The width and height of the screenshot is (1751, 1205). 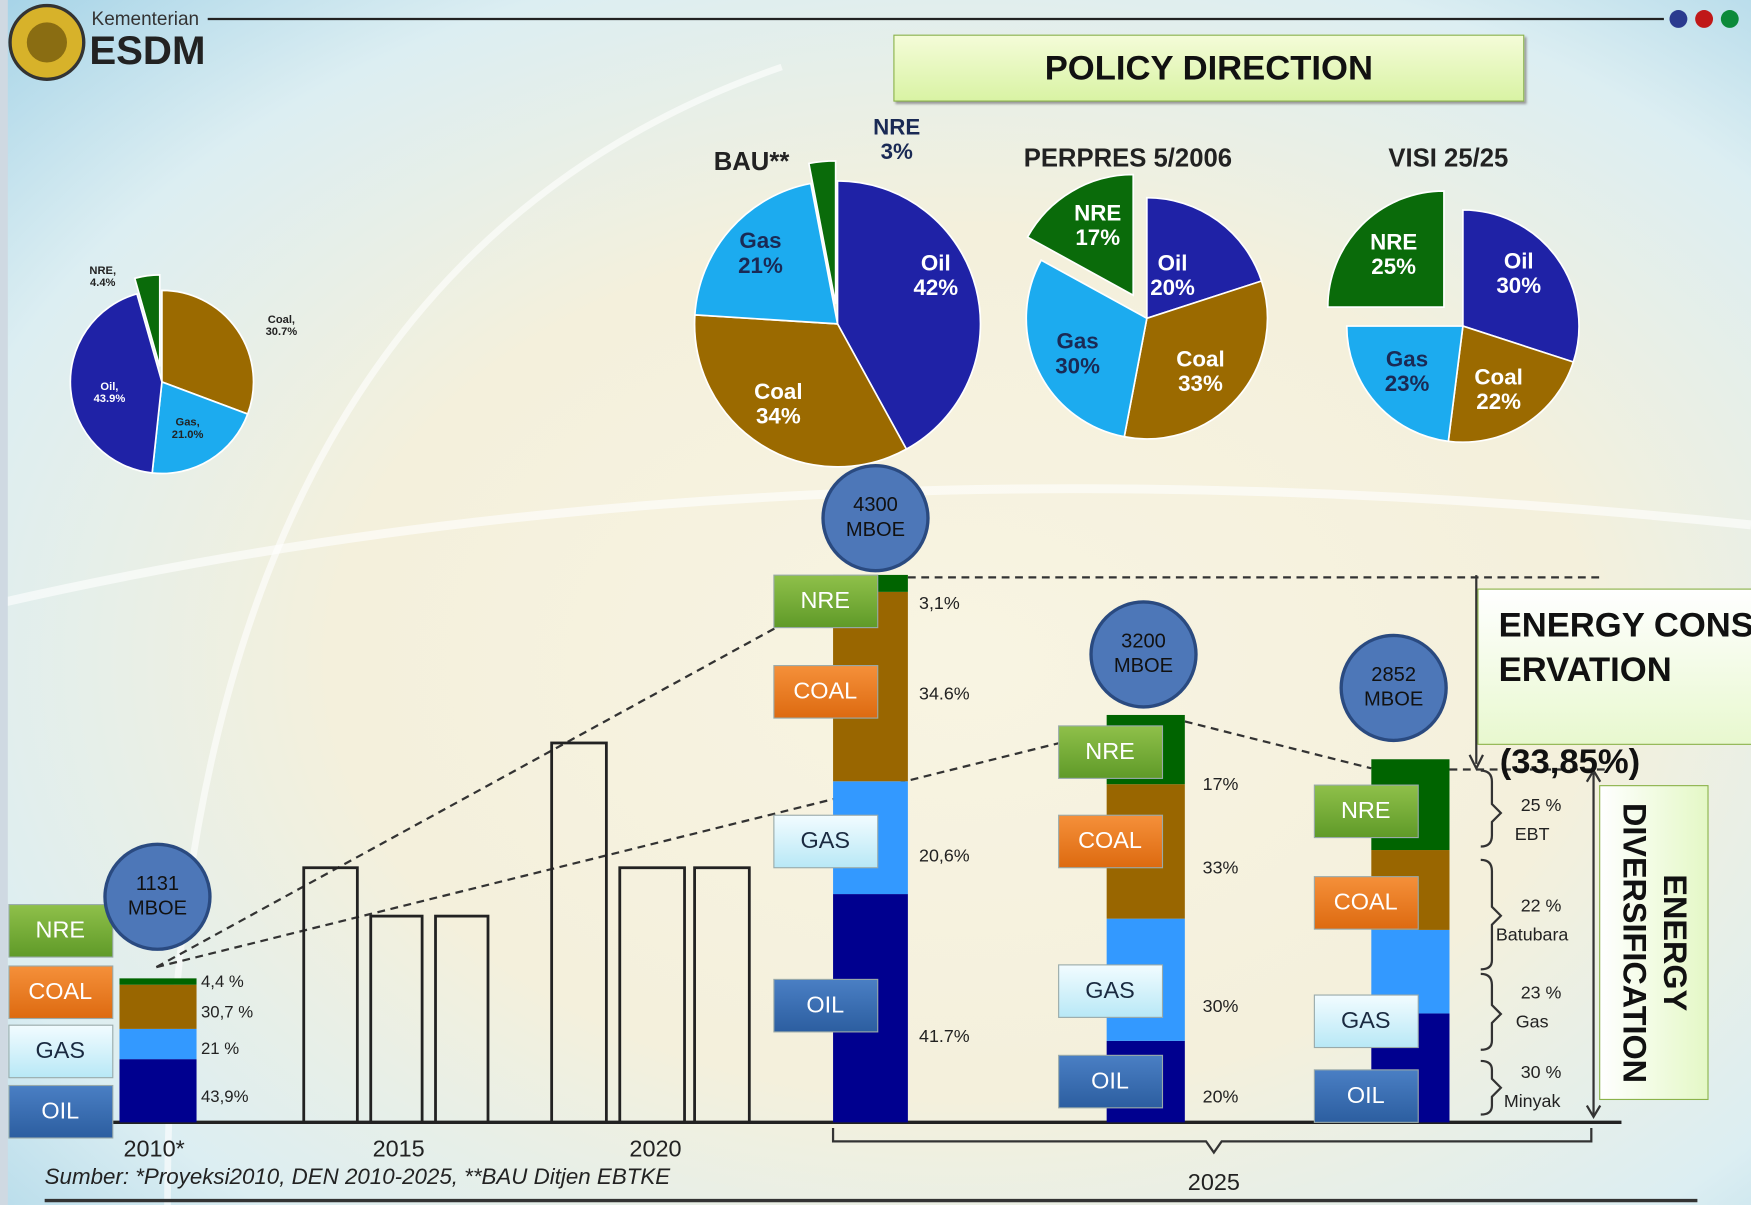 What do you see at coordinates (146, 19) in the screenshot?
I see `logo-ministry: Kementerian` at bounding box center [146, 19].